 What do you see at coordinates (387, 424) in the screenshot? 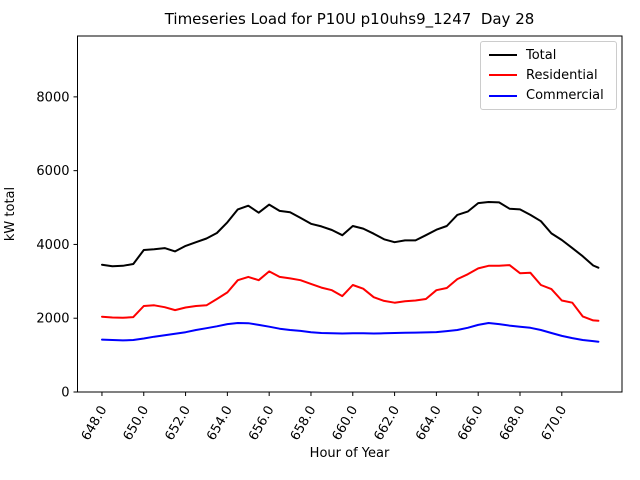
I see `x-tick-label: 662.0` at bounding box center [387, 424].